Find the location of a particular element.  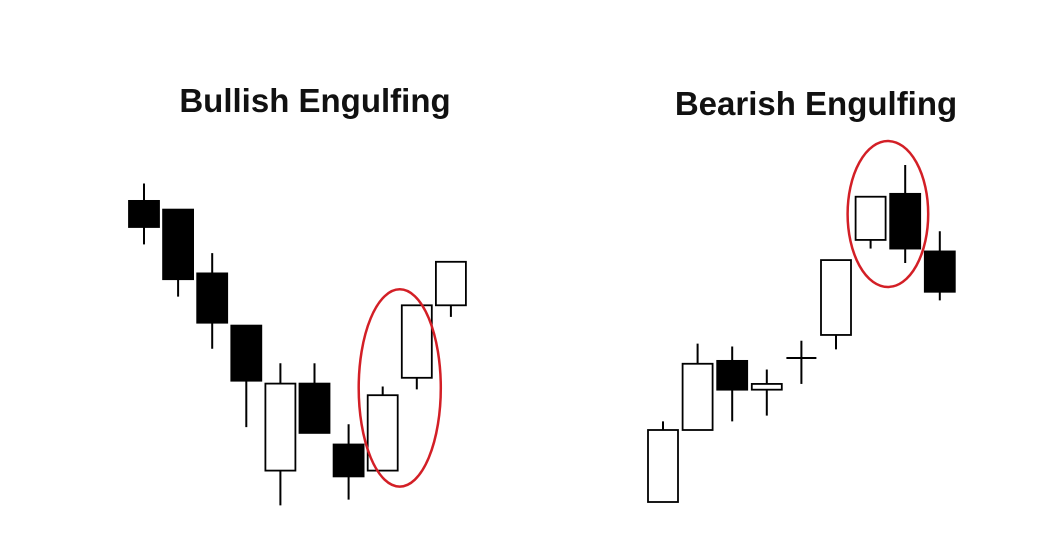

chart-title-bullish: Bullish Engulfing is located at coordinates (314, 100).